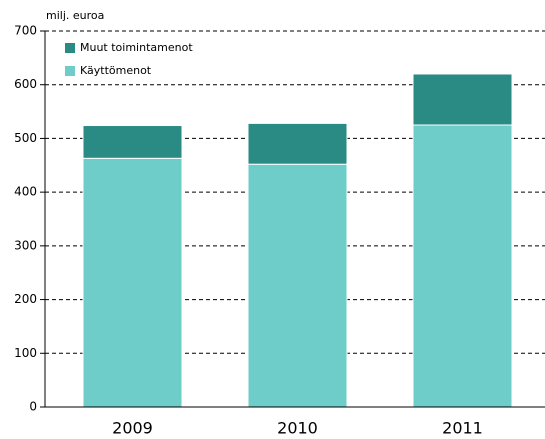  What do you see at coordinates (25, 84) in the screenshot?
I see `y-tick-label: 600` at bounding box center [25, 84].